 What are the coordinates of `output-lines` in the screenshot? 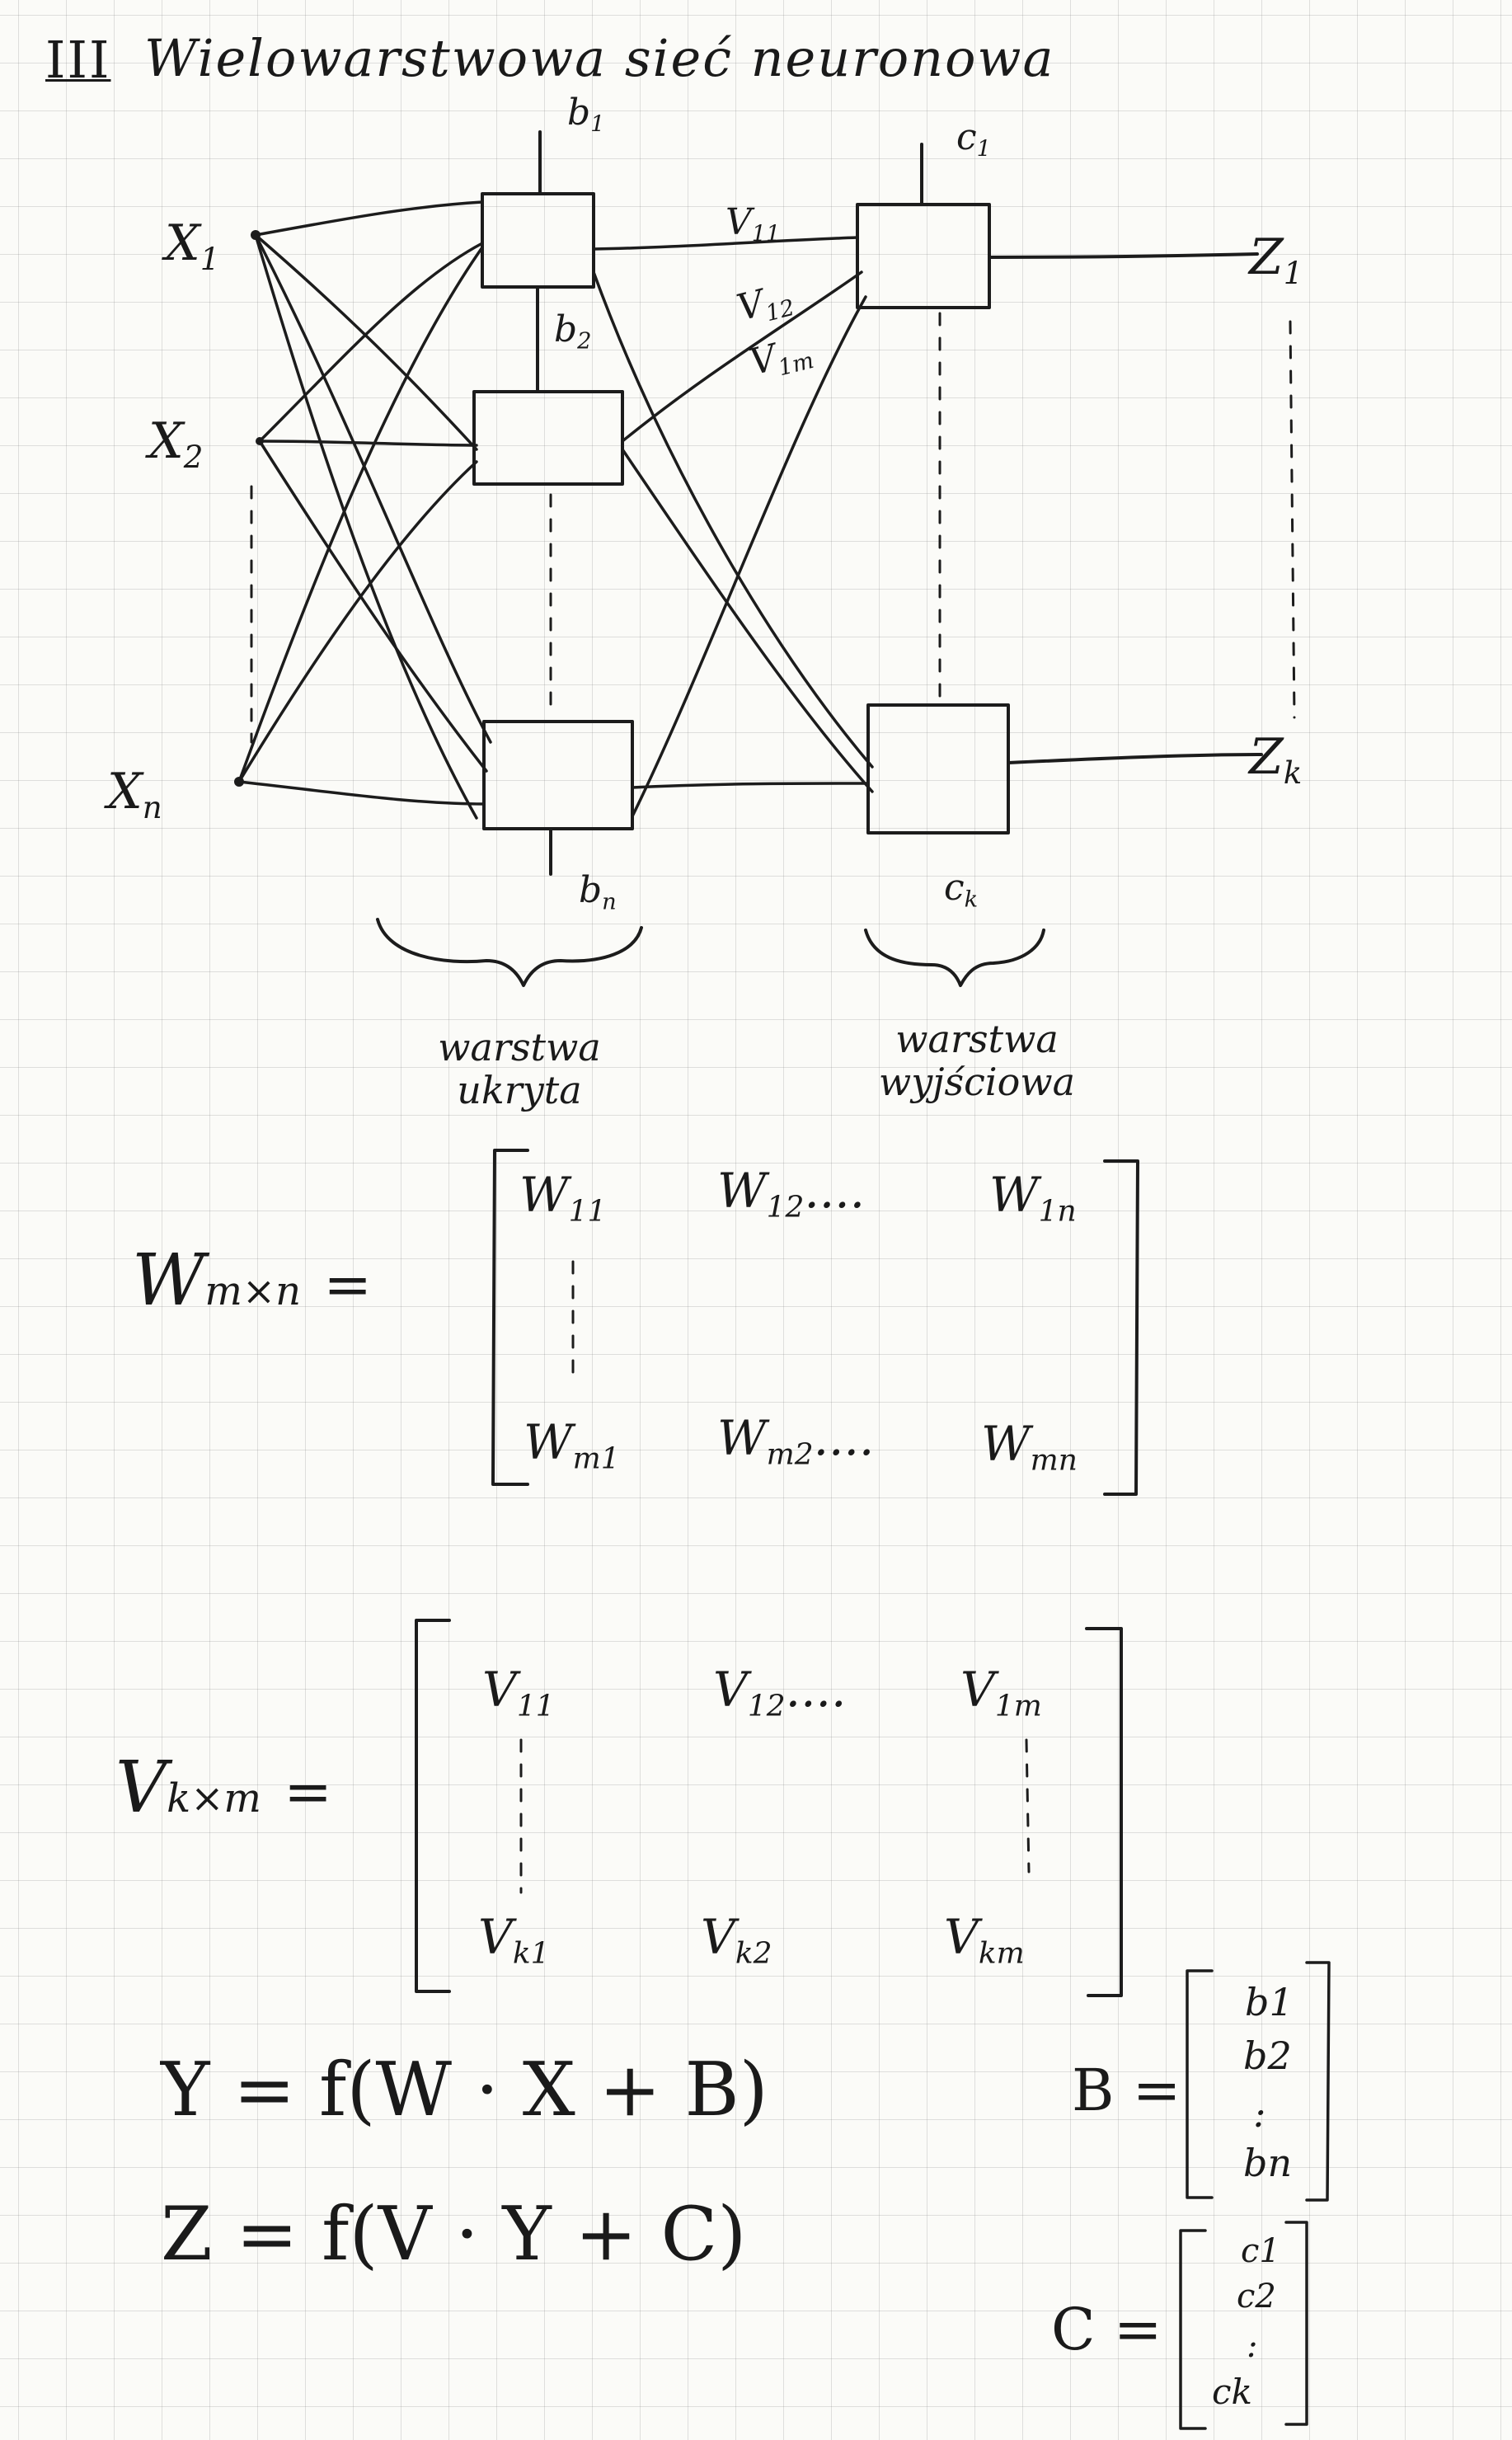 It's located at (1125, 508).